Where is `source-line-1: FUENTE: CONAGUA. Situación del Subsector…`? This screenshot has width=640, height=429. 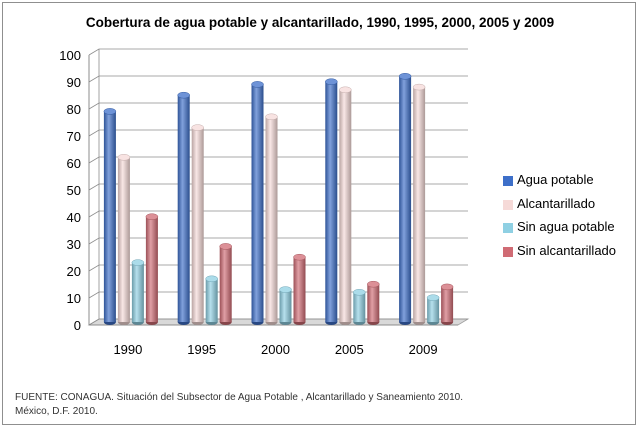
source-line-1: FUENTE: CONAGUA. Situación del Subsector… is located at coordinates (239, 397).